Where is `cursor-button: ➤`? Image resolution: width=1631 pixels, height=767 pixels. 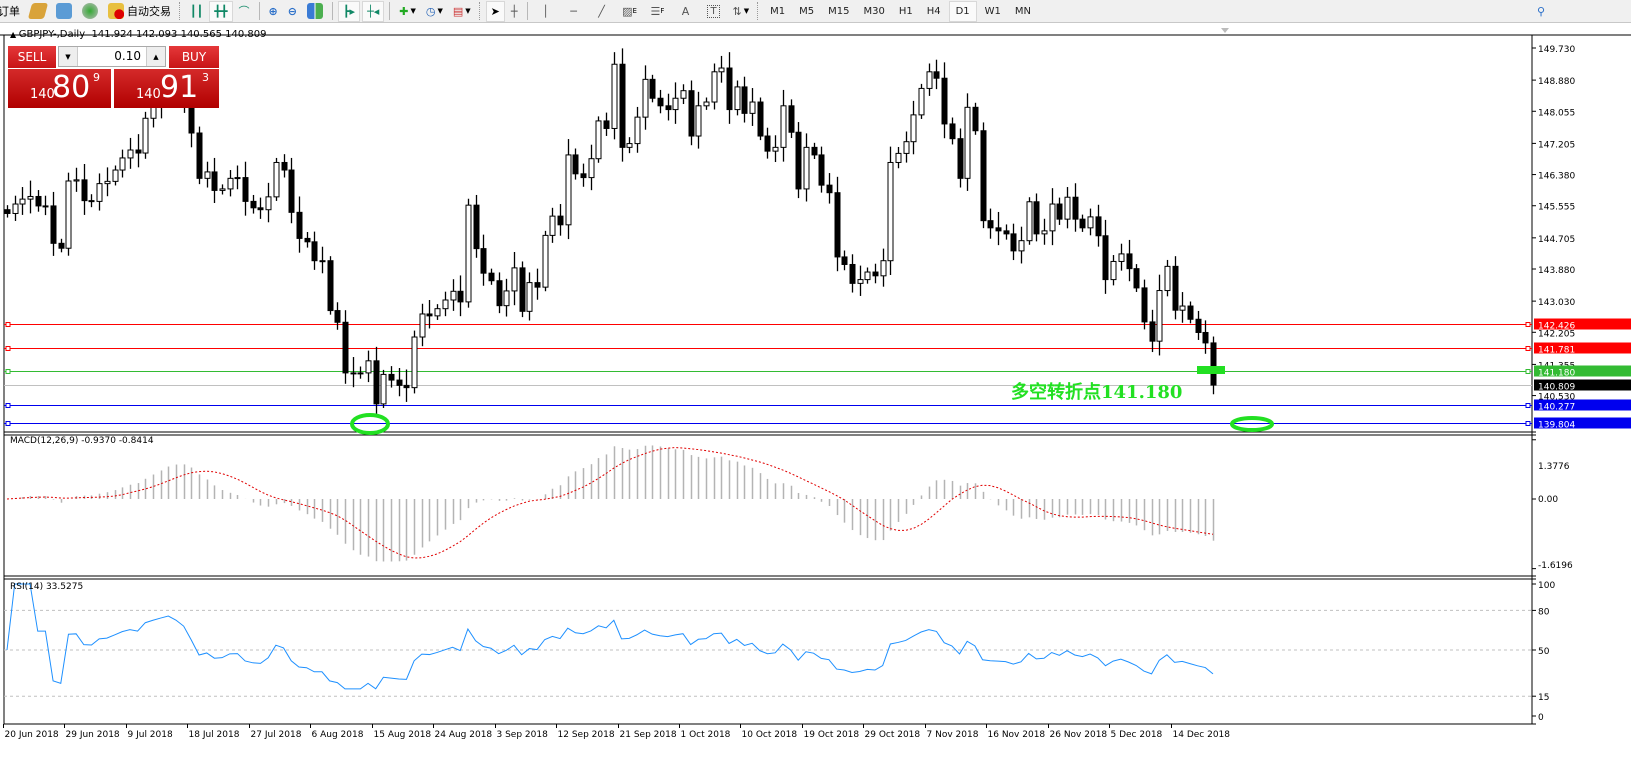
cursor-button: ➤ is located at coordinates (495, 11).